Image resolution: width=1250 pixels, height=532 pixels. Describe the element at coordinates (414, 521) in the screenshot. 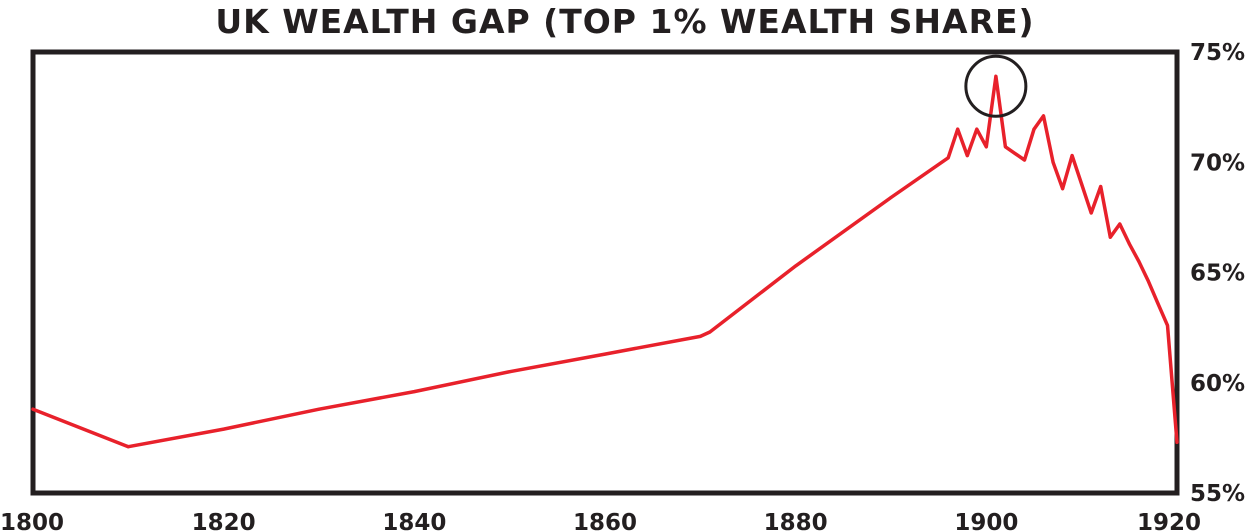

I see `x-tick-label: 1840` at that location.